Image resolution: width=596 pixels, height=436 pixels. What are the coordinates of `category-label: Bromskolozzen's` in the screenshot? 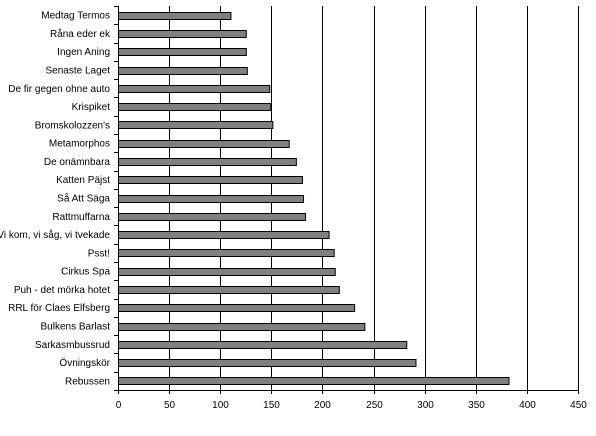 It's located at (72, 125).